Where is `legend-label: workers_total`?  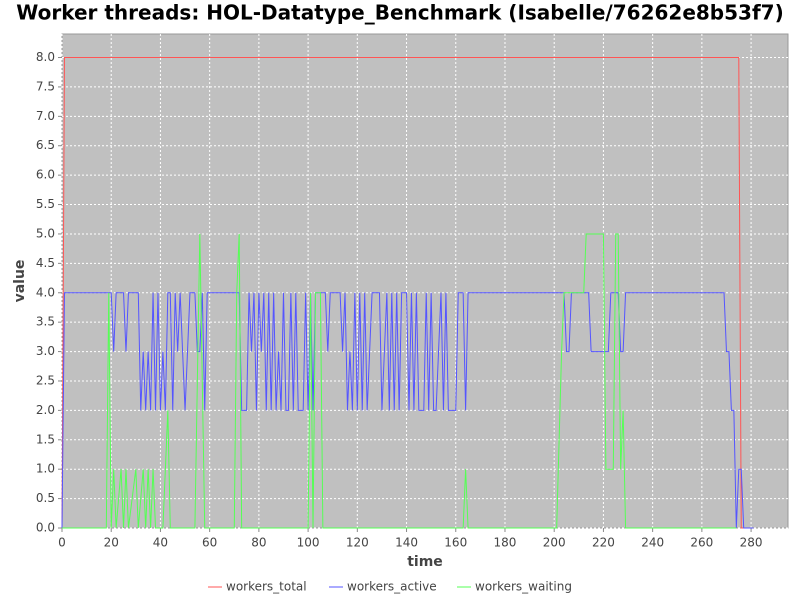
legend-label: workers_total is located at coordinates (266, 587).